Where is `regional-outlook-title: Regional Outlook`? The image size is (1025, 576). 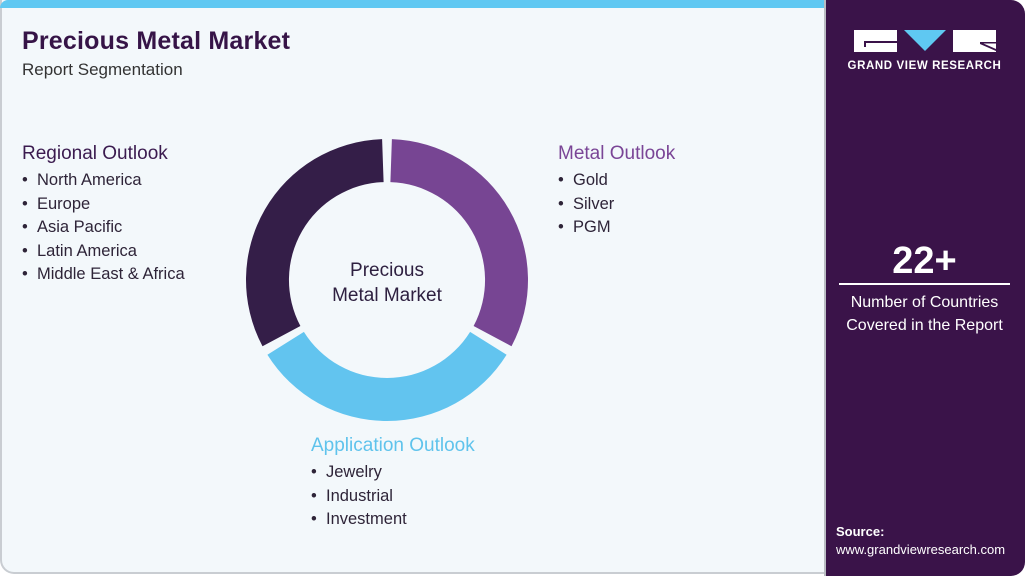 regional-outlook-title: Regional Outlook is located at coordinates (95, 153).